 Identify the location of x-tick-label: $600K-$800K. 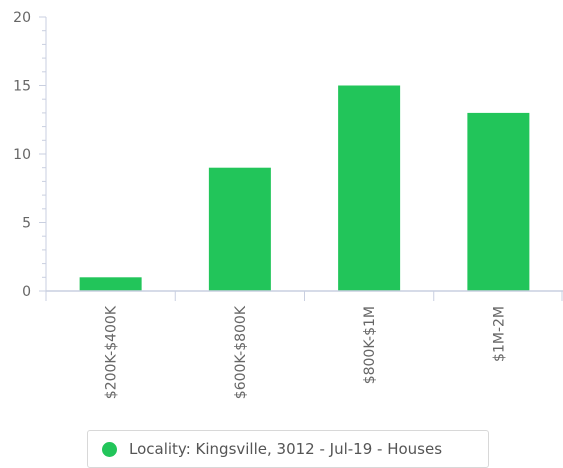
(241, 352).